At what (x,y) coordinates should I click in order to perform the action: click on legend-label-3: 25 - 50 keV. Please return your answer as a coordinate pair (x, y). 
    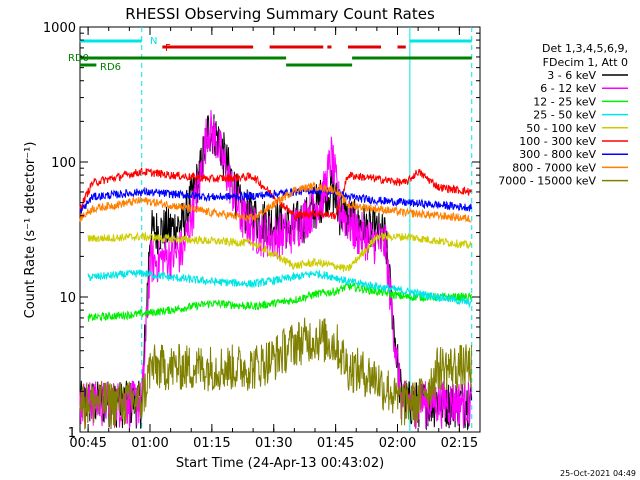
    Looking at the image, I should click on (564, 115).